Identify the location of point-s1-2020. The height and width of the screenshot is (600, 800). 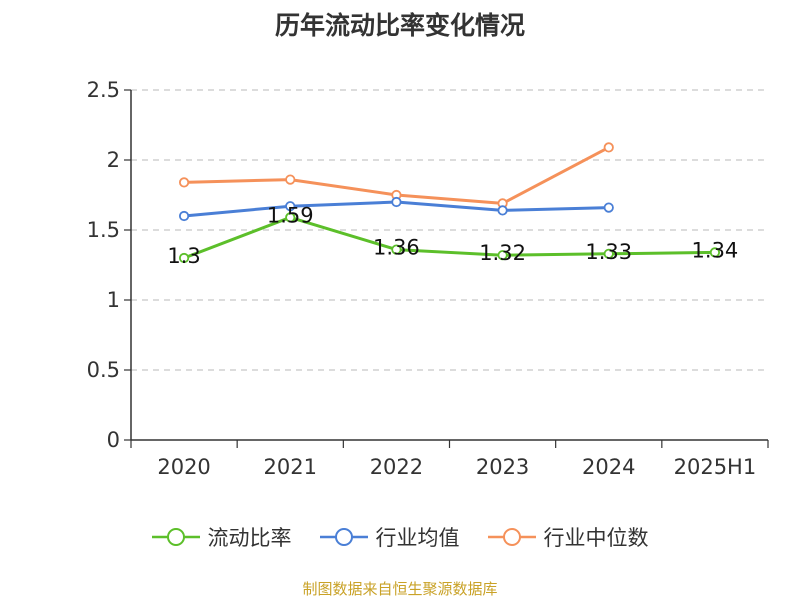
(184, 216).